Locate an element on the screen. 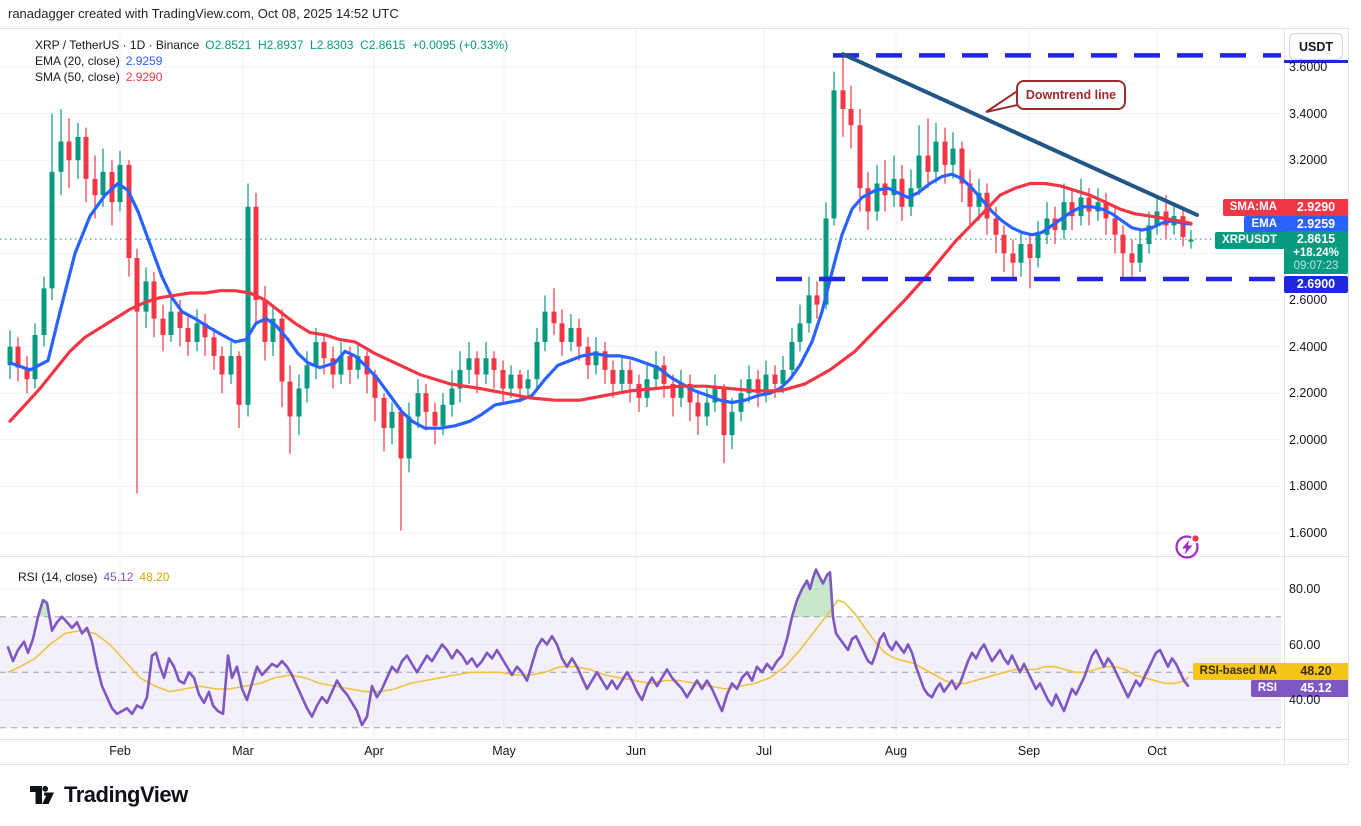  symbol-price-tag: XRPUSDT is located at coordinates (1249, 240).